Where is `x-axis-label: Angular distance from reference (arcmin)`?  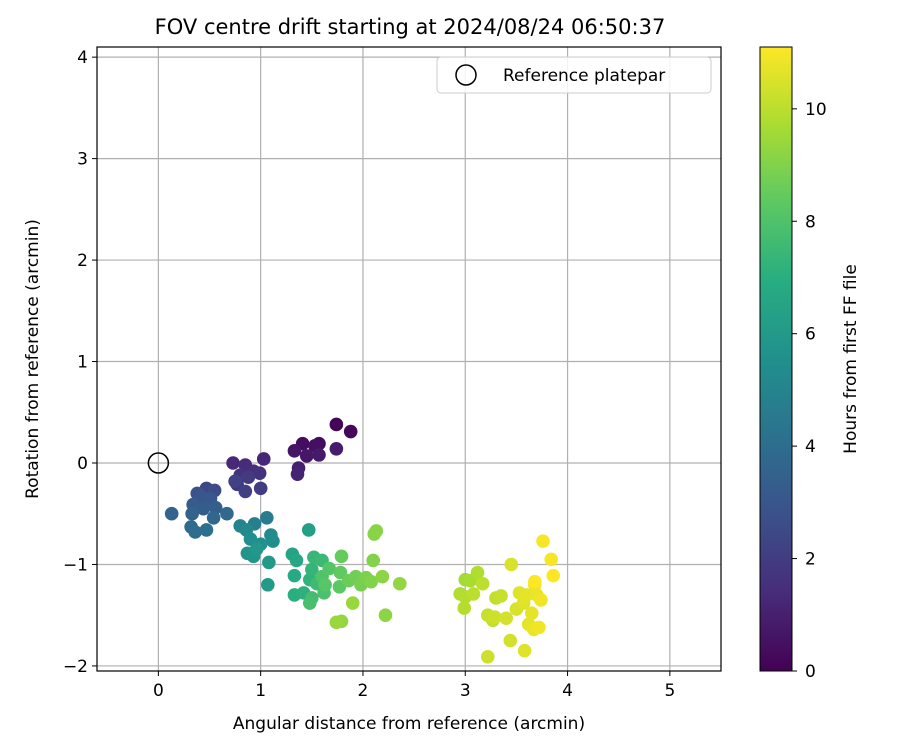 x-axis-label: Angular distance from reference (arcmin) is located at coordinates (409, 724).